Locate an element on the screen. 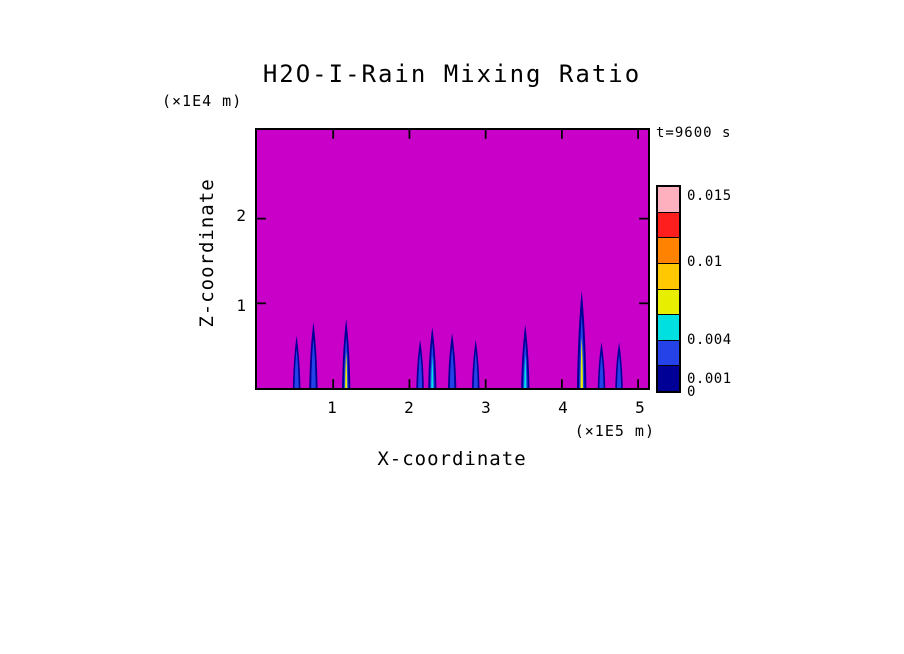  x-axis-title: X-coordinate is located at coordinates (452, 459).